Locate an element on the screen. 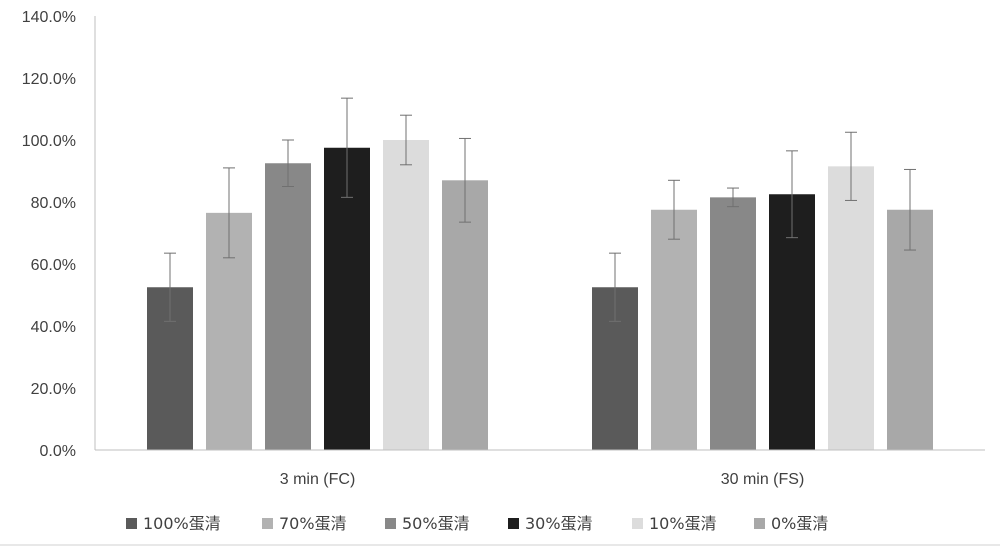  legend-item: 10%蛋清 is located at coordinates (674, 523).